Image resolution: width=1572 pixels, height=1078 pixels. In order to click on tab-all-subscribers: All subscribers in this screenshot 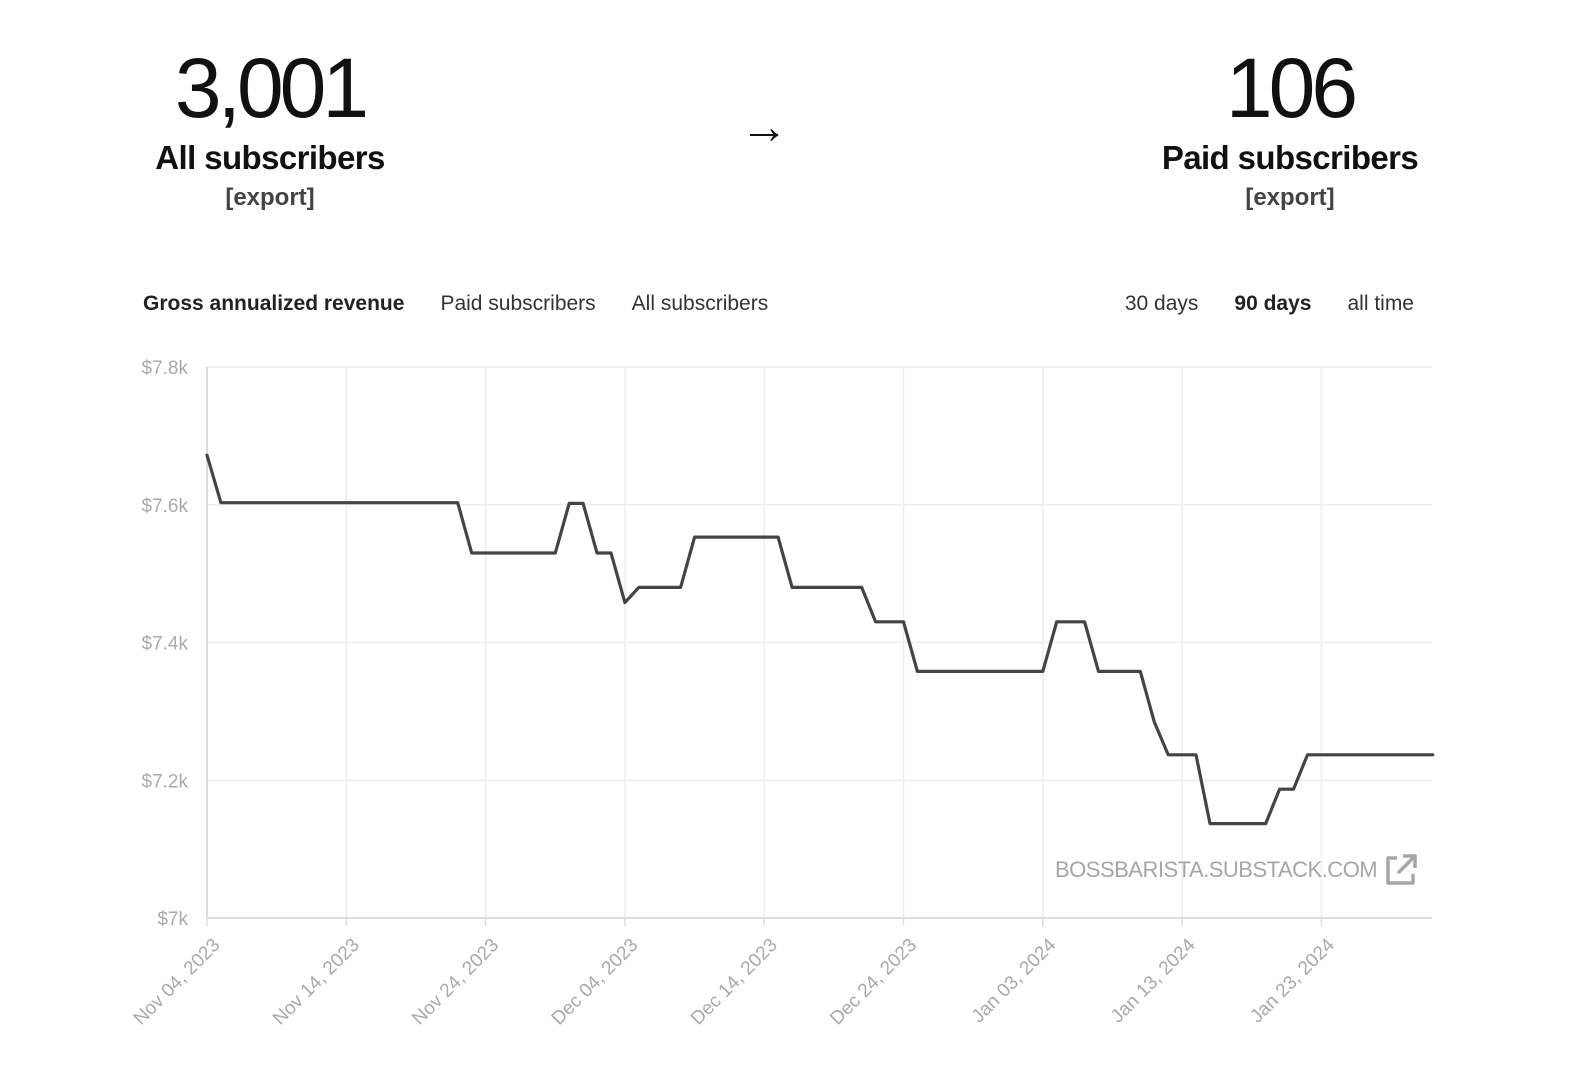, I will do `click(700, 303)`.